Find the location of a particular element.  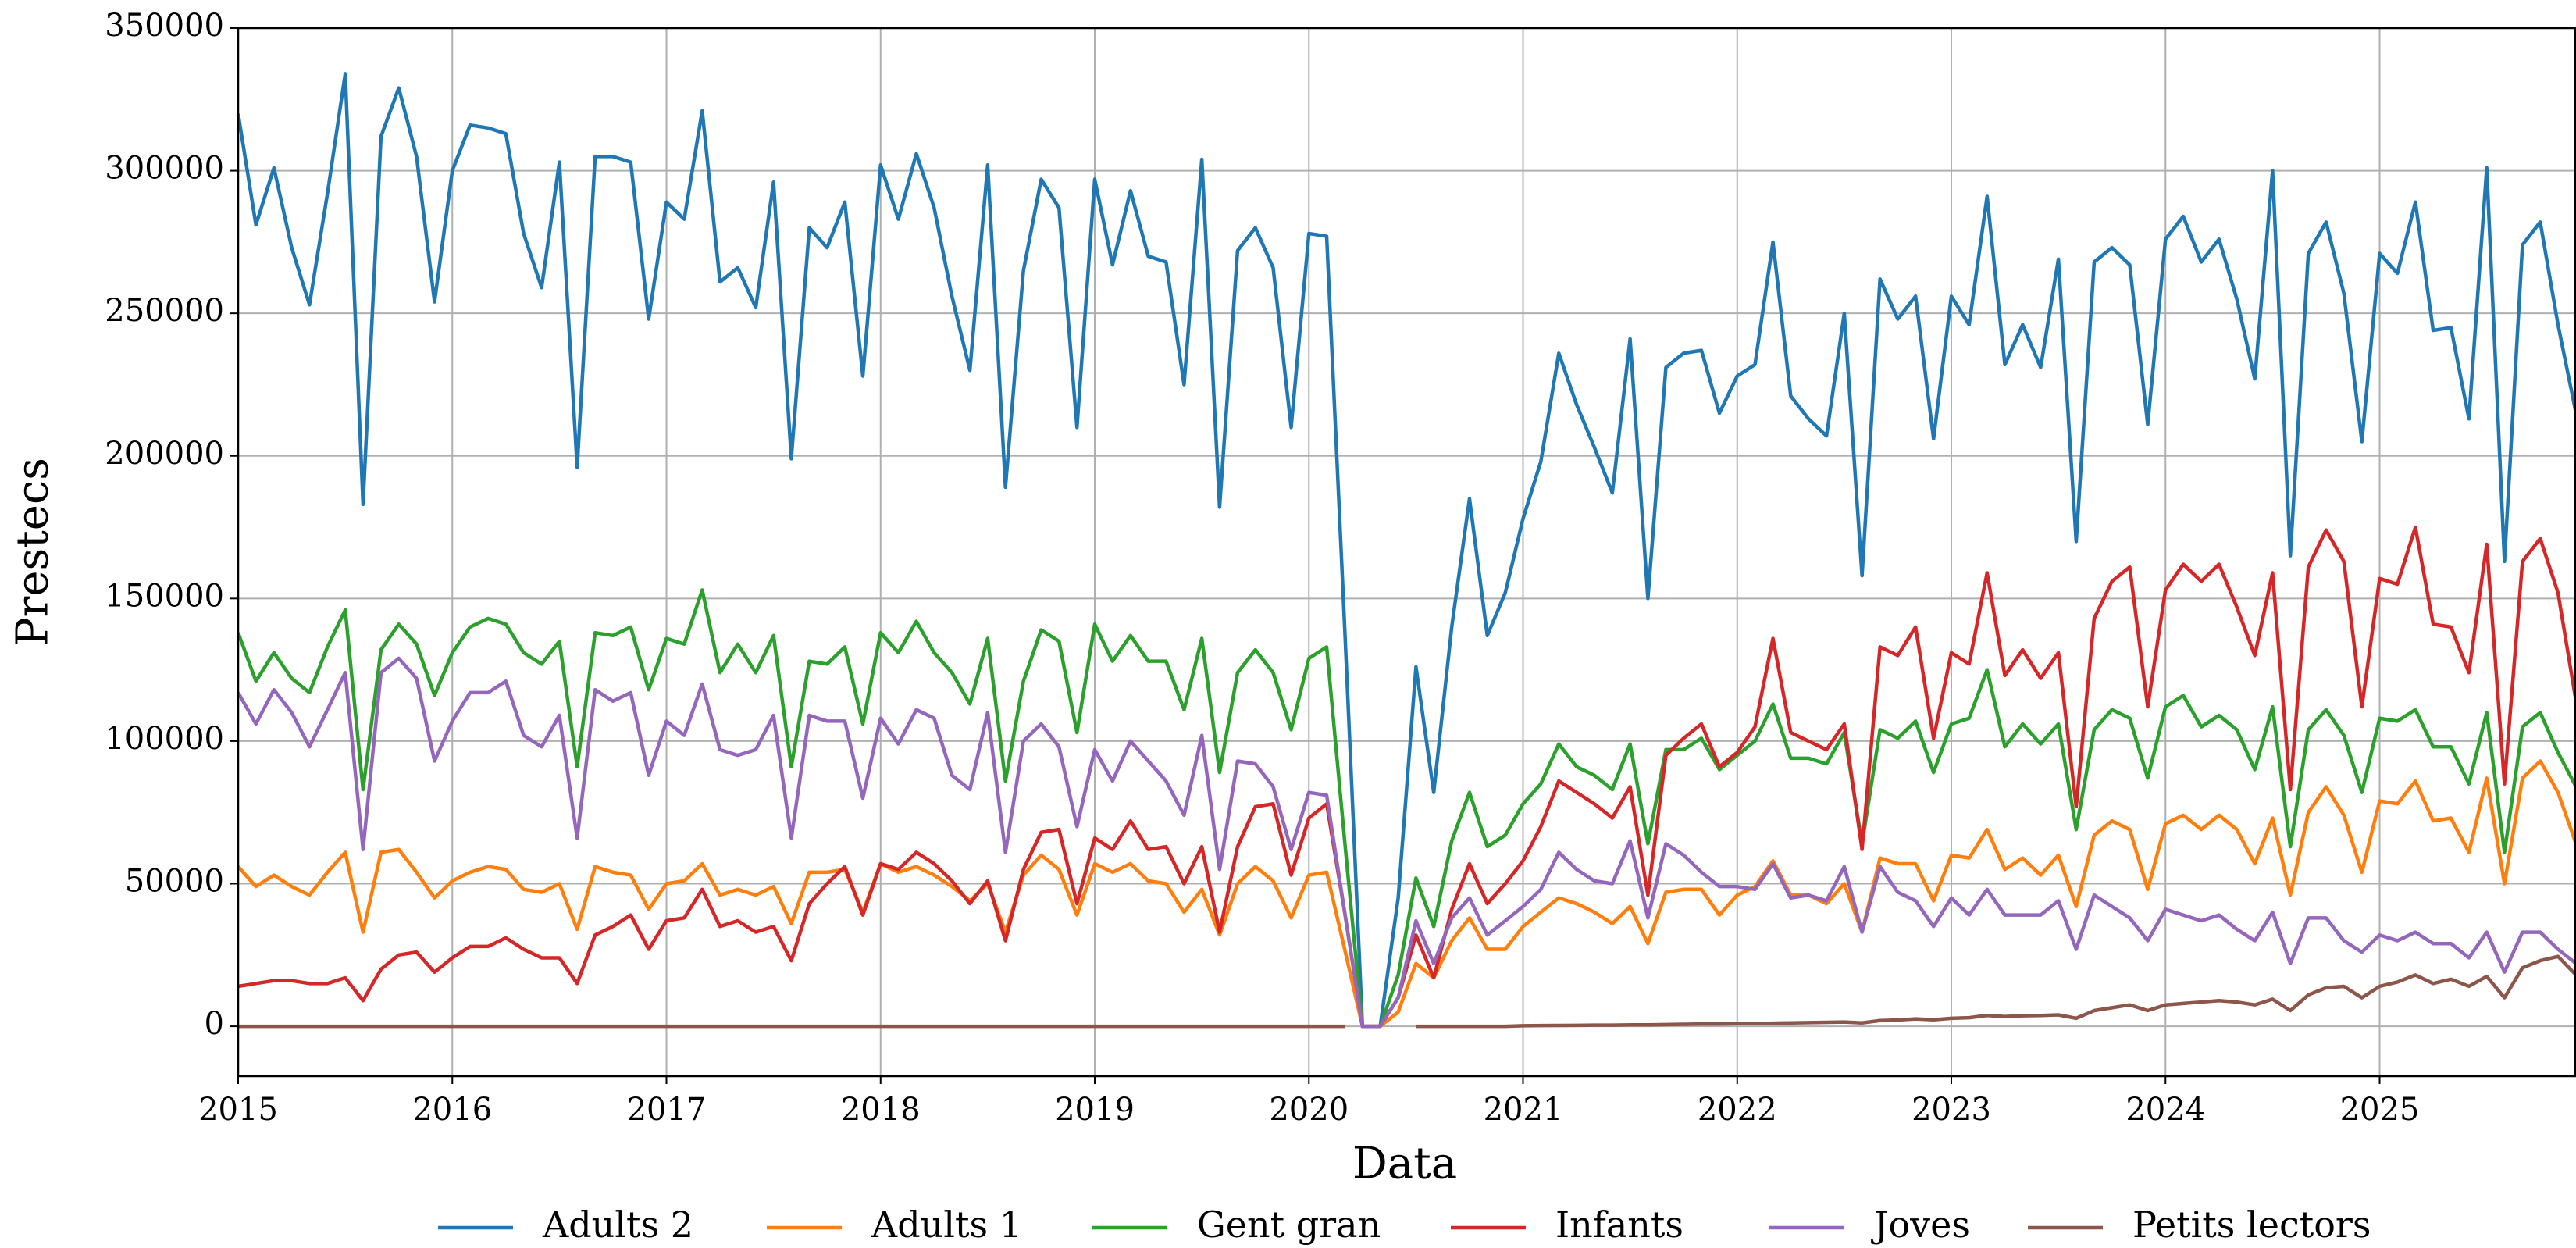

x-tick-label: 2023 is located at coordinates (1951, 1110).